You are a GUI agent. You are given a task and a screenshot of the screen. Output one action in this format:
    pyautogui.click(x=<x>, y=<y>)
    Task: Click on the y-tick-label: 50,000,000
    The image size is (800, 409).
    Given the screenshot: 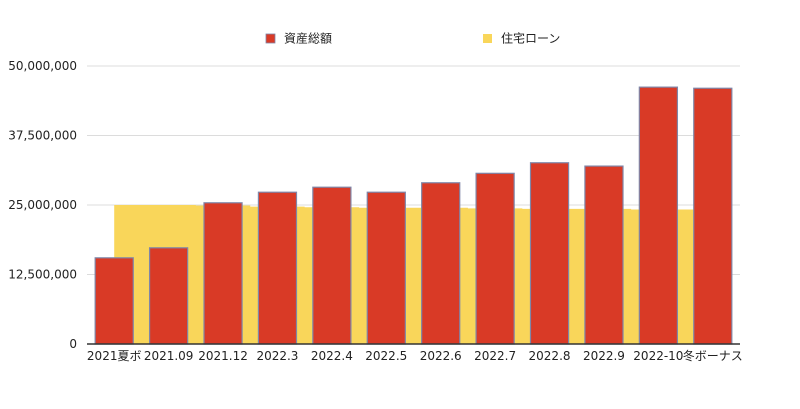 What is the action you would take?
    pyautogui.click(x=42, y=66)
    